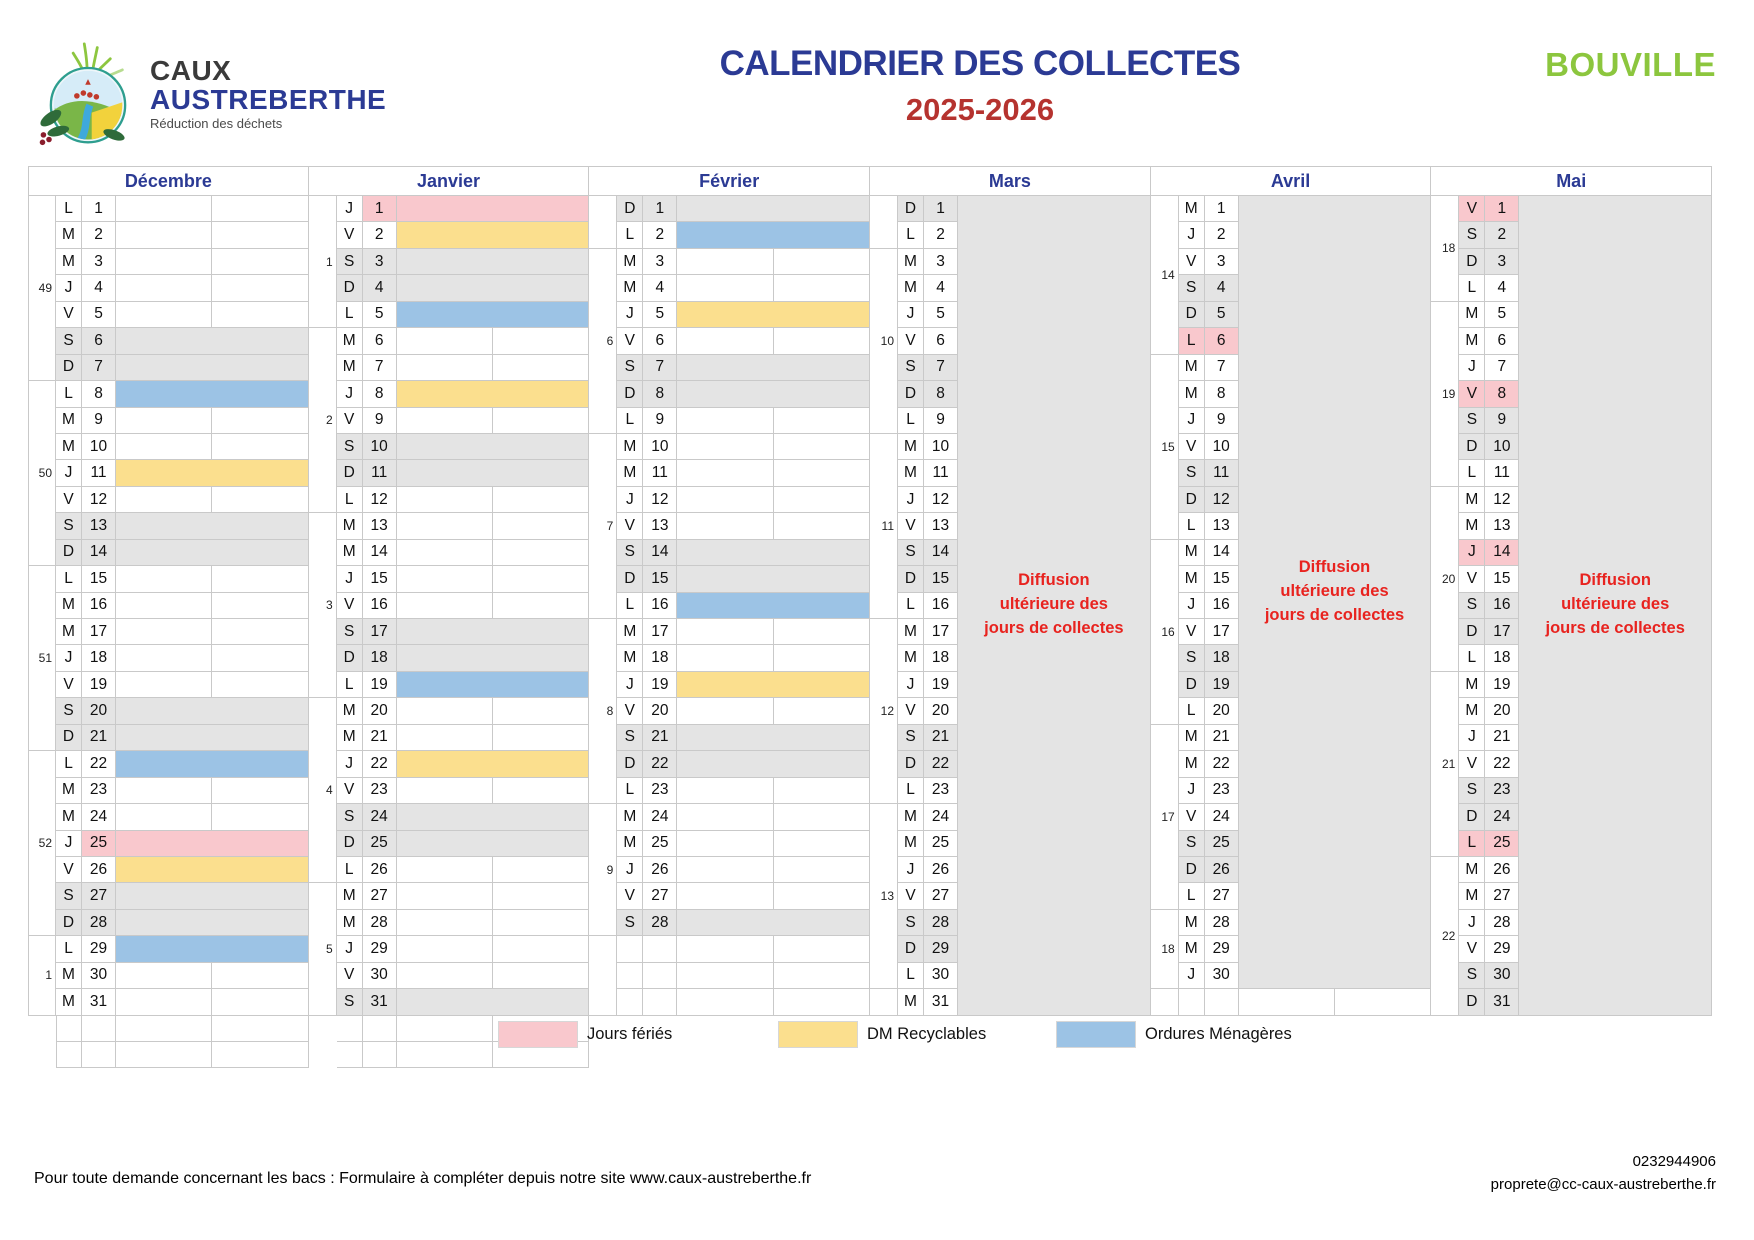  What do you see at coordinates (1053, 604) in the screenshot?
I see `diffusion-note-line: ultérieure des` at bounding box center [1053, 604].